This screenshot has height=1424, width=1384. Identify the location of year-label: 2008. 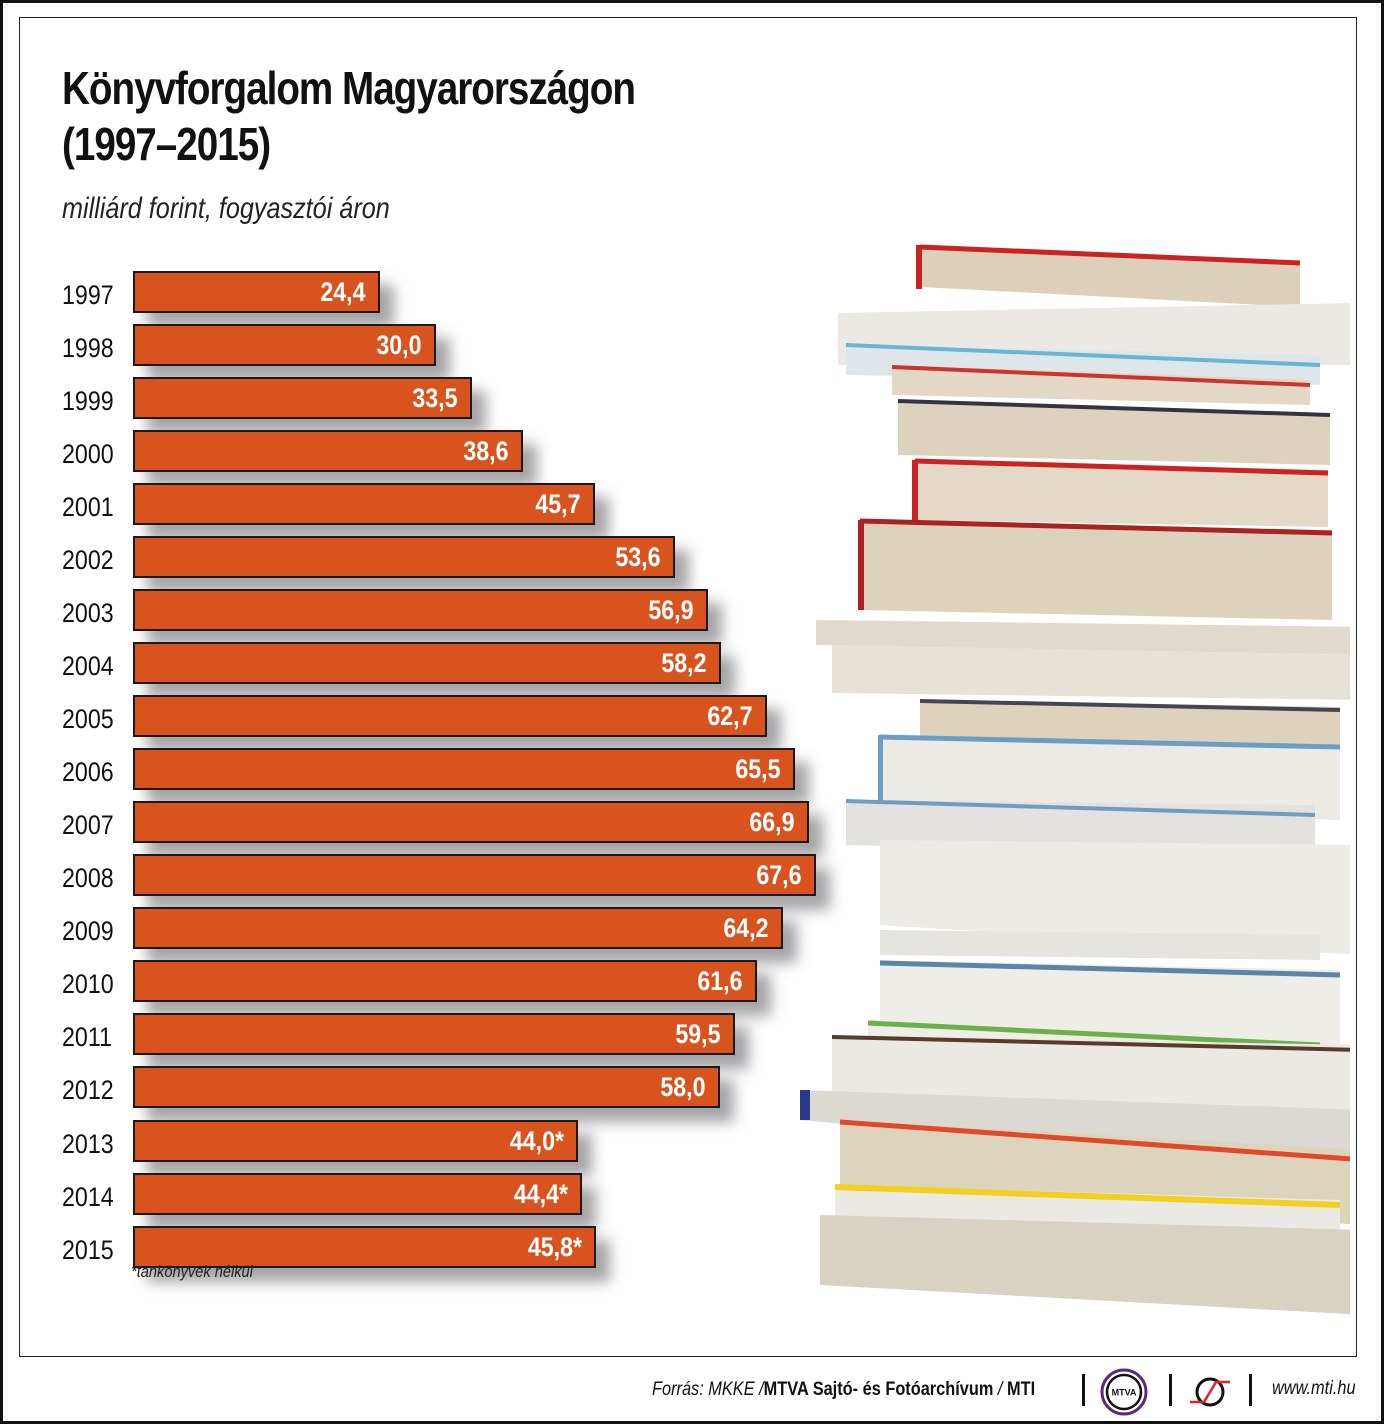
(88, 878).